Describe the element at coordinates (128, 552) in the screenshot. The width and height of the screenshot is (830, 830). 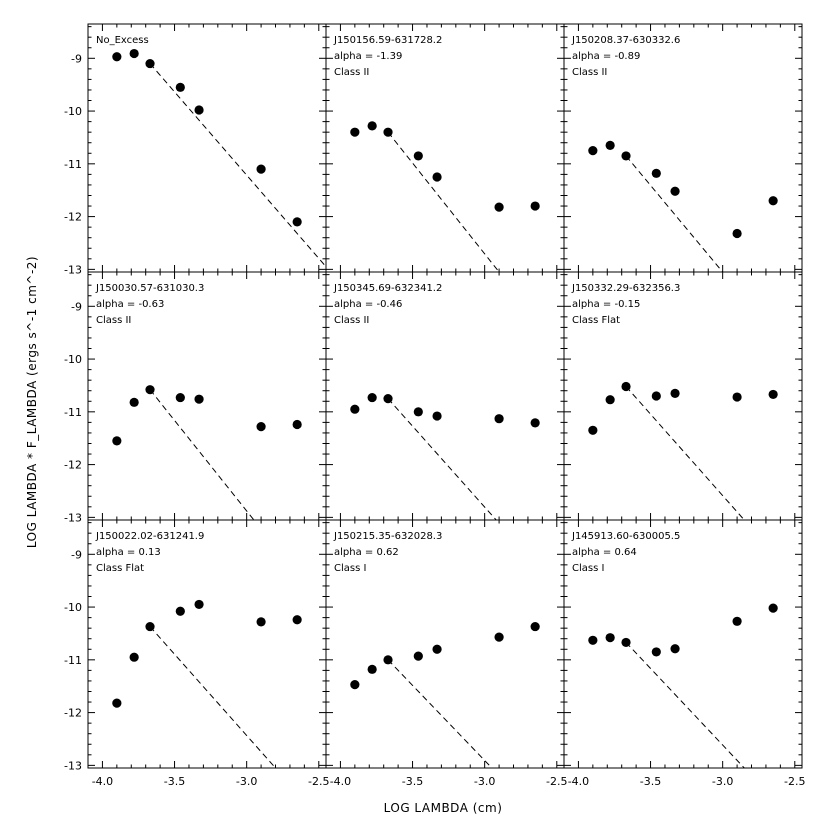
I see `panel-alpha: alpha = 0.13` at that location.